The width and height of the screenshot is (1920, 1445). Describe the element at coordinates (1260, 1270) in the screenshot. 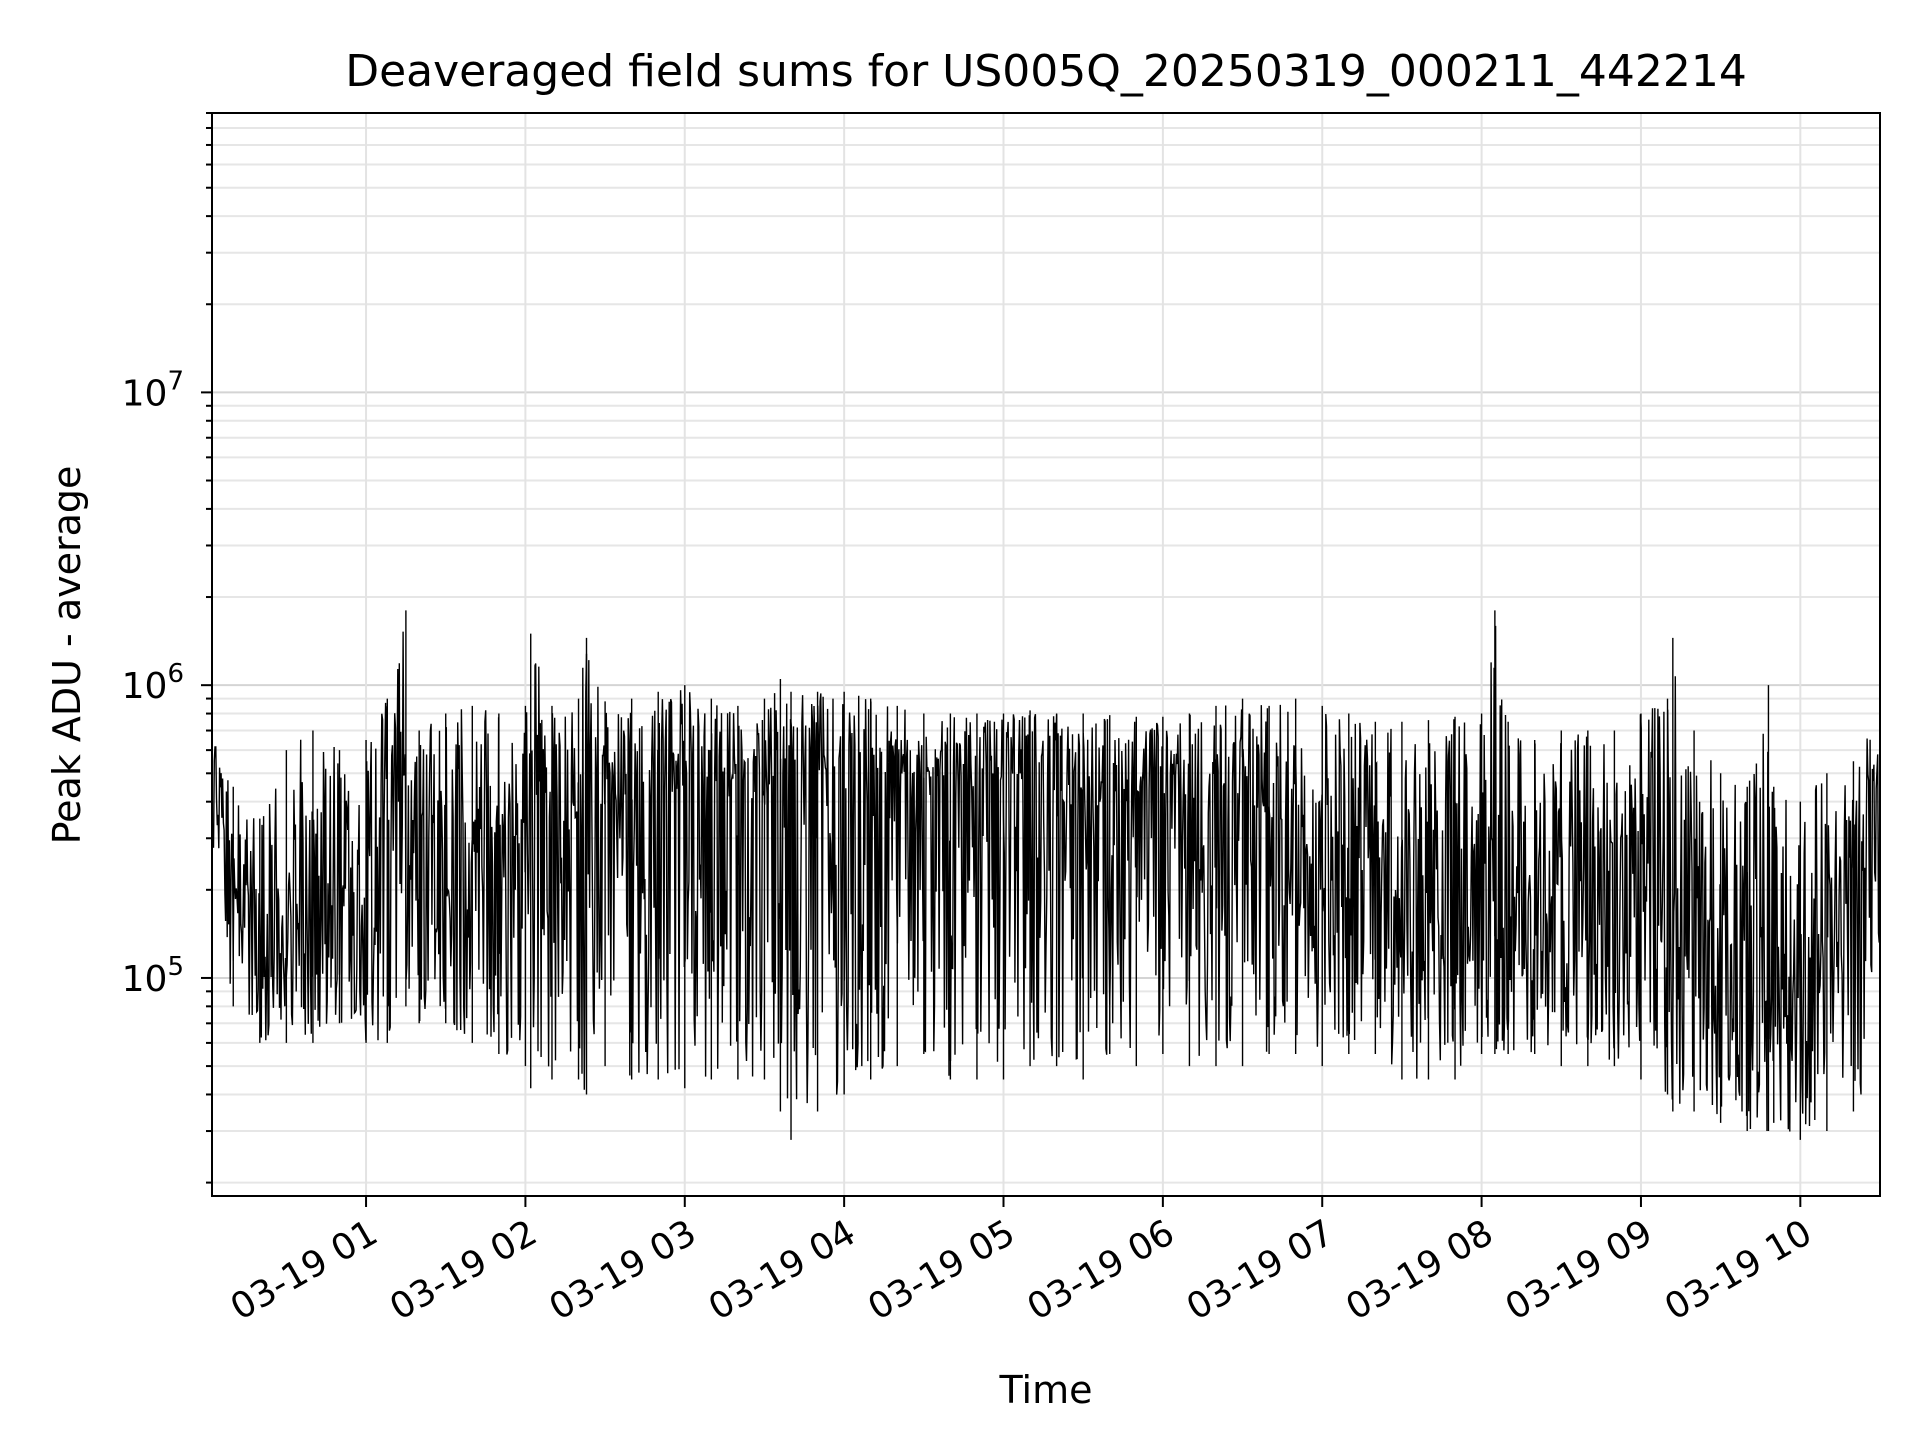

I see `x-tick-label: 03-19 07` at that location.